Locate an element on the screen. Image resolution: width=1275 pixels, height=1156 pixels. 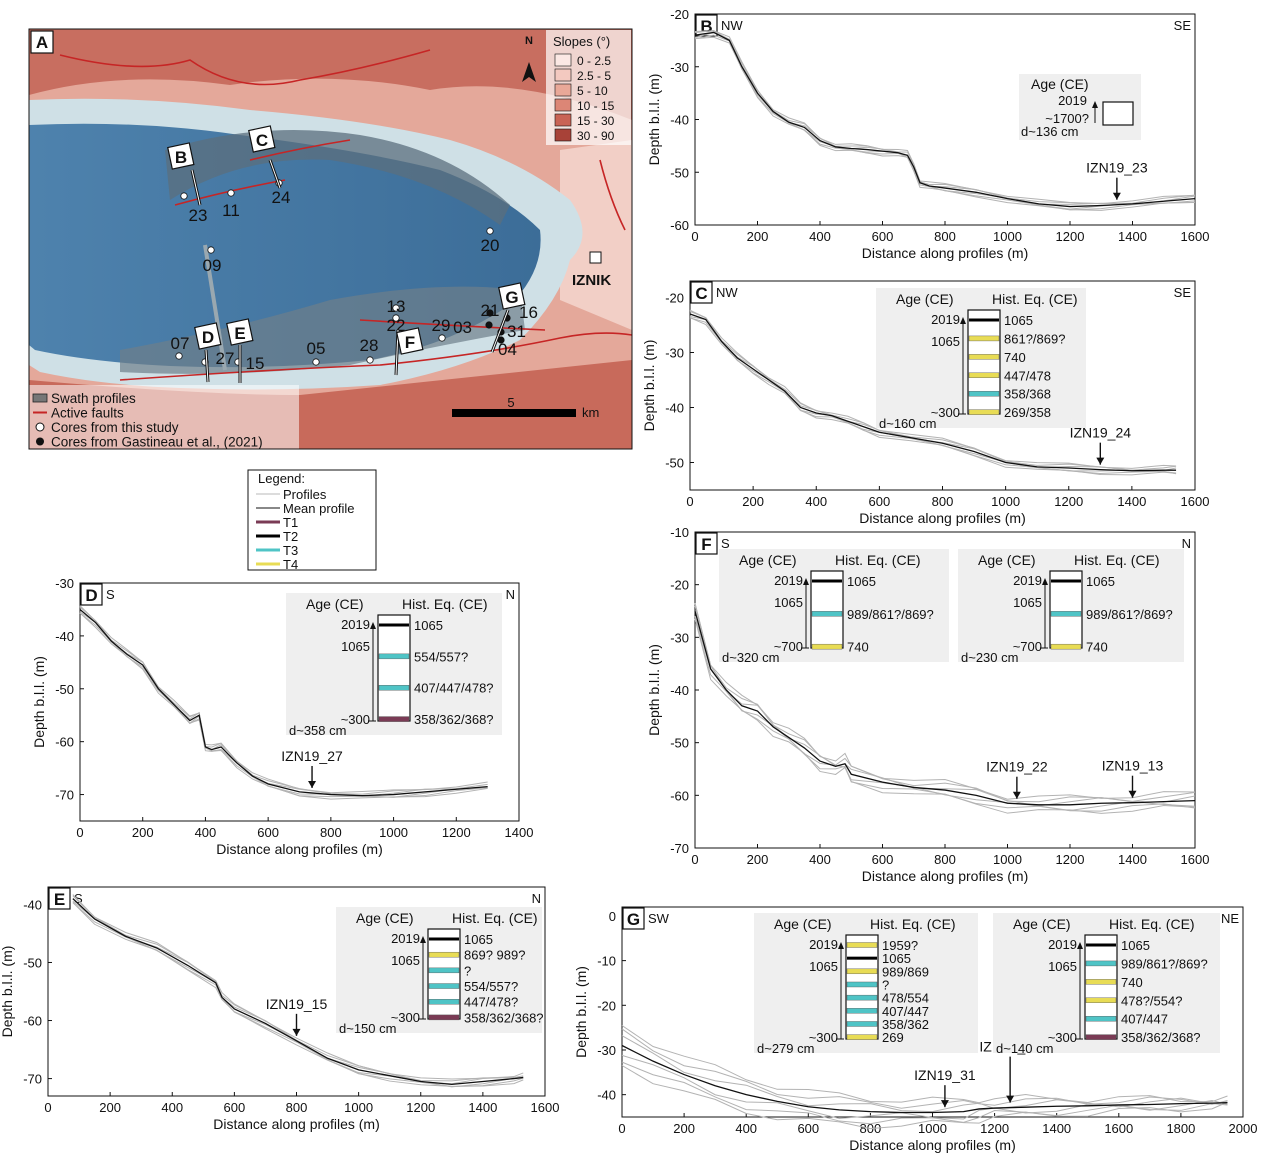
inset-depth: d~150 cm is located at coordinates (367, 1028).